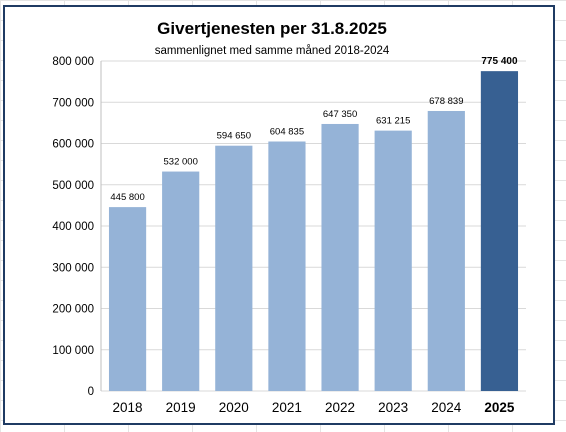 This screenshot has height=432, width=566. I want to click on bar-2024, so click(446, 250).